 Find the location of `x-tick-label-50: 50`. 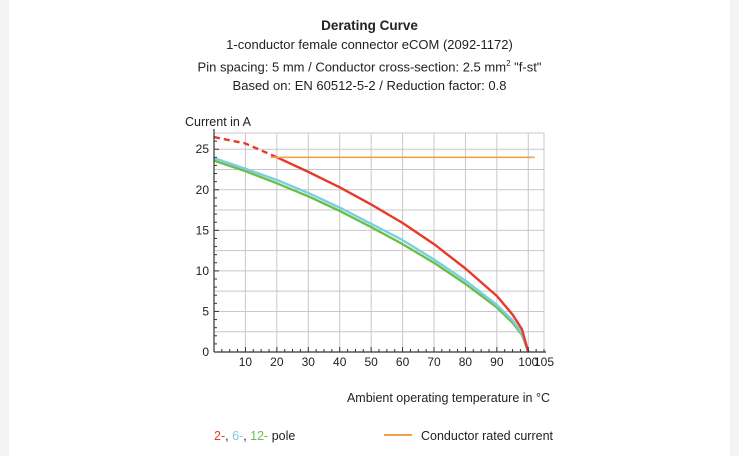

x-tick-label-50: 50 is located at coordinates (371, 362).